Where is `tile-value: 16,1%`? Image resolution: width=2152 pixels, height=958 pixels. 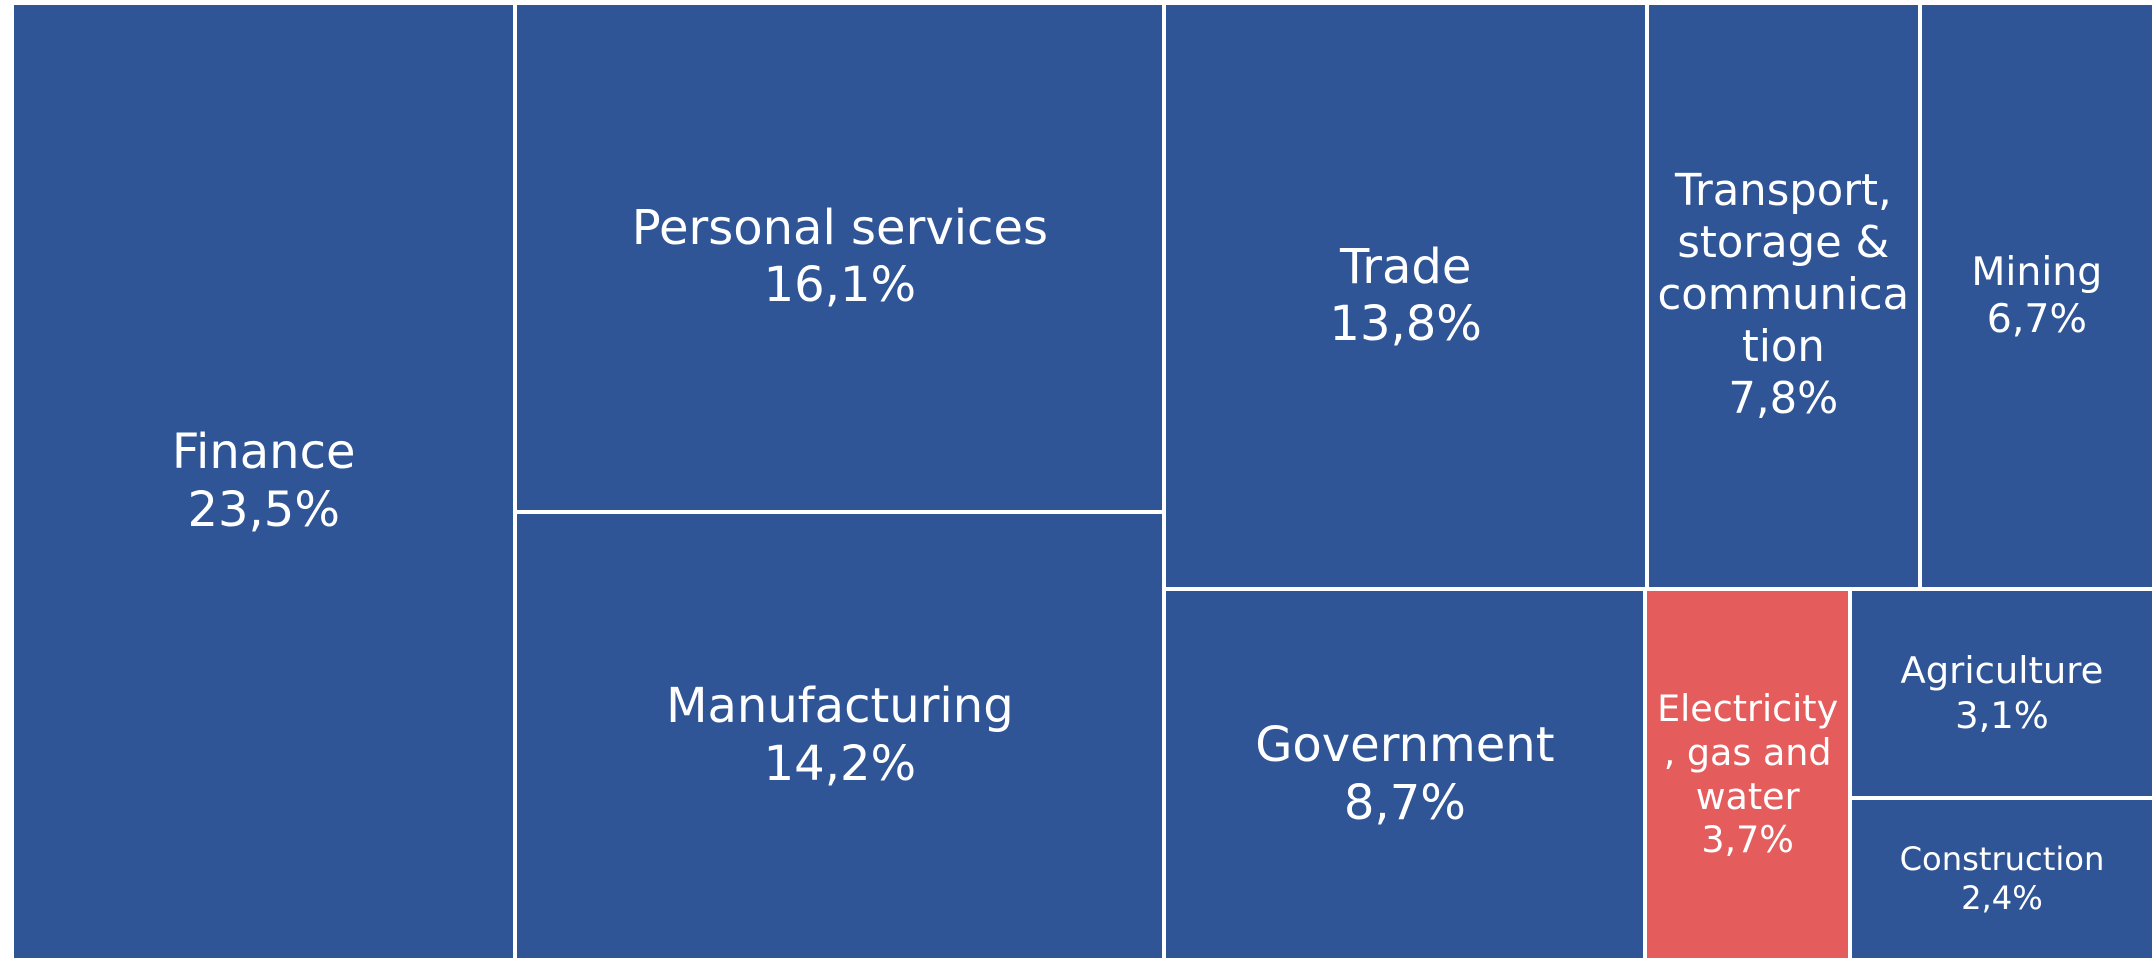 tile-value: 16,1% is located at coordinates (840, 285).